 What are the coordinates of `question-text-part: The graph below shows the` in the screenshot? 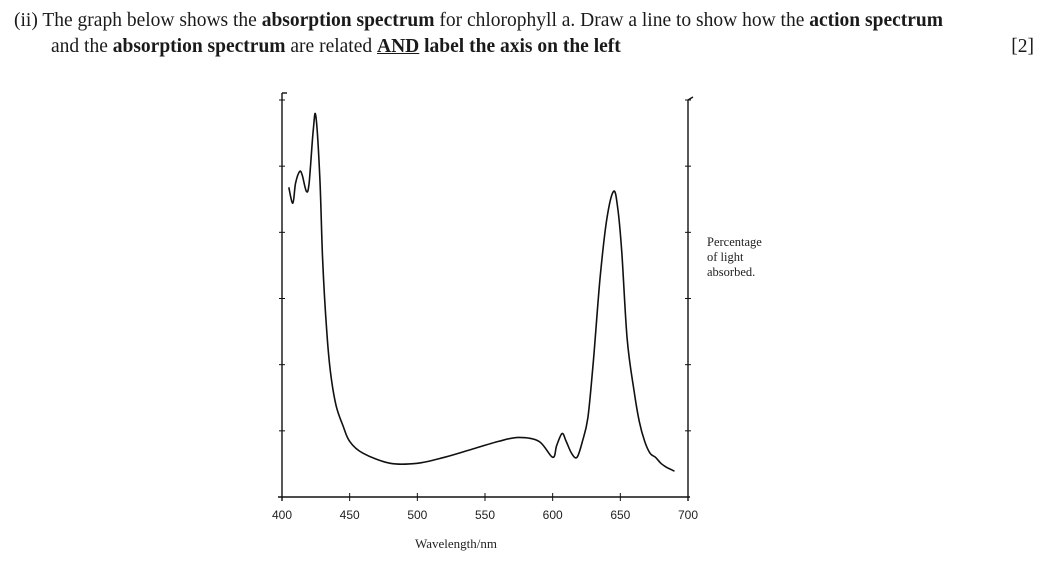 It's located at (152, 20).